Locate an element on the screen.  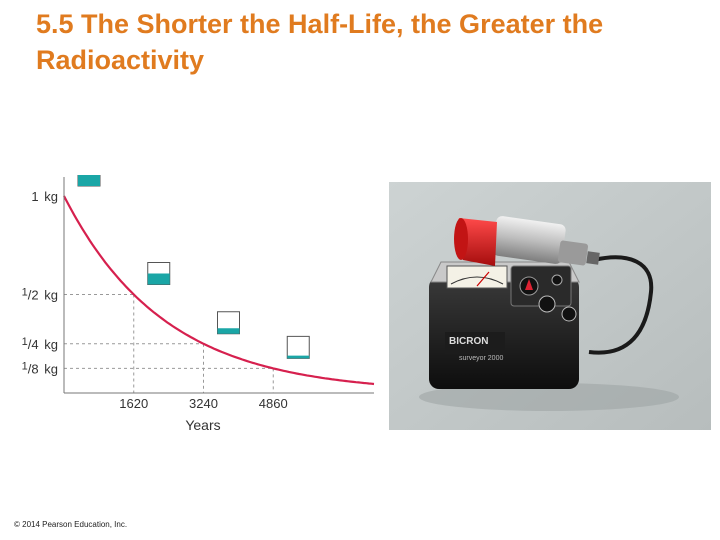
x-tick-label: 3240 is located at coordinates (203, 403).